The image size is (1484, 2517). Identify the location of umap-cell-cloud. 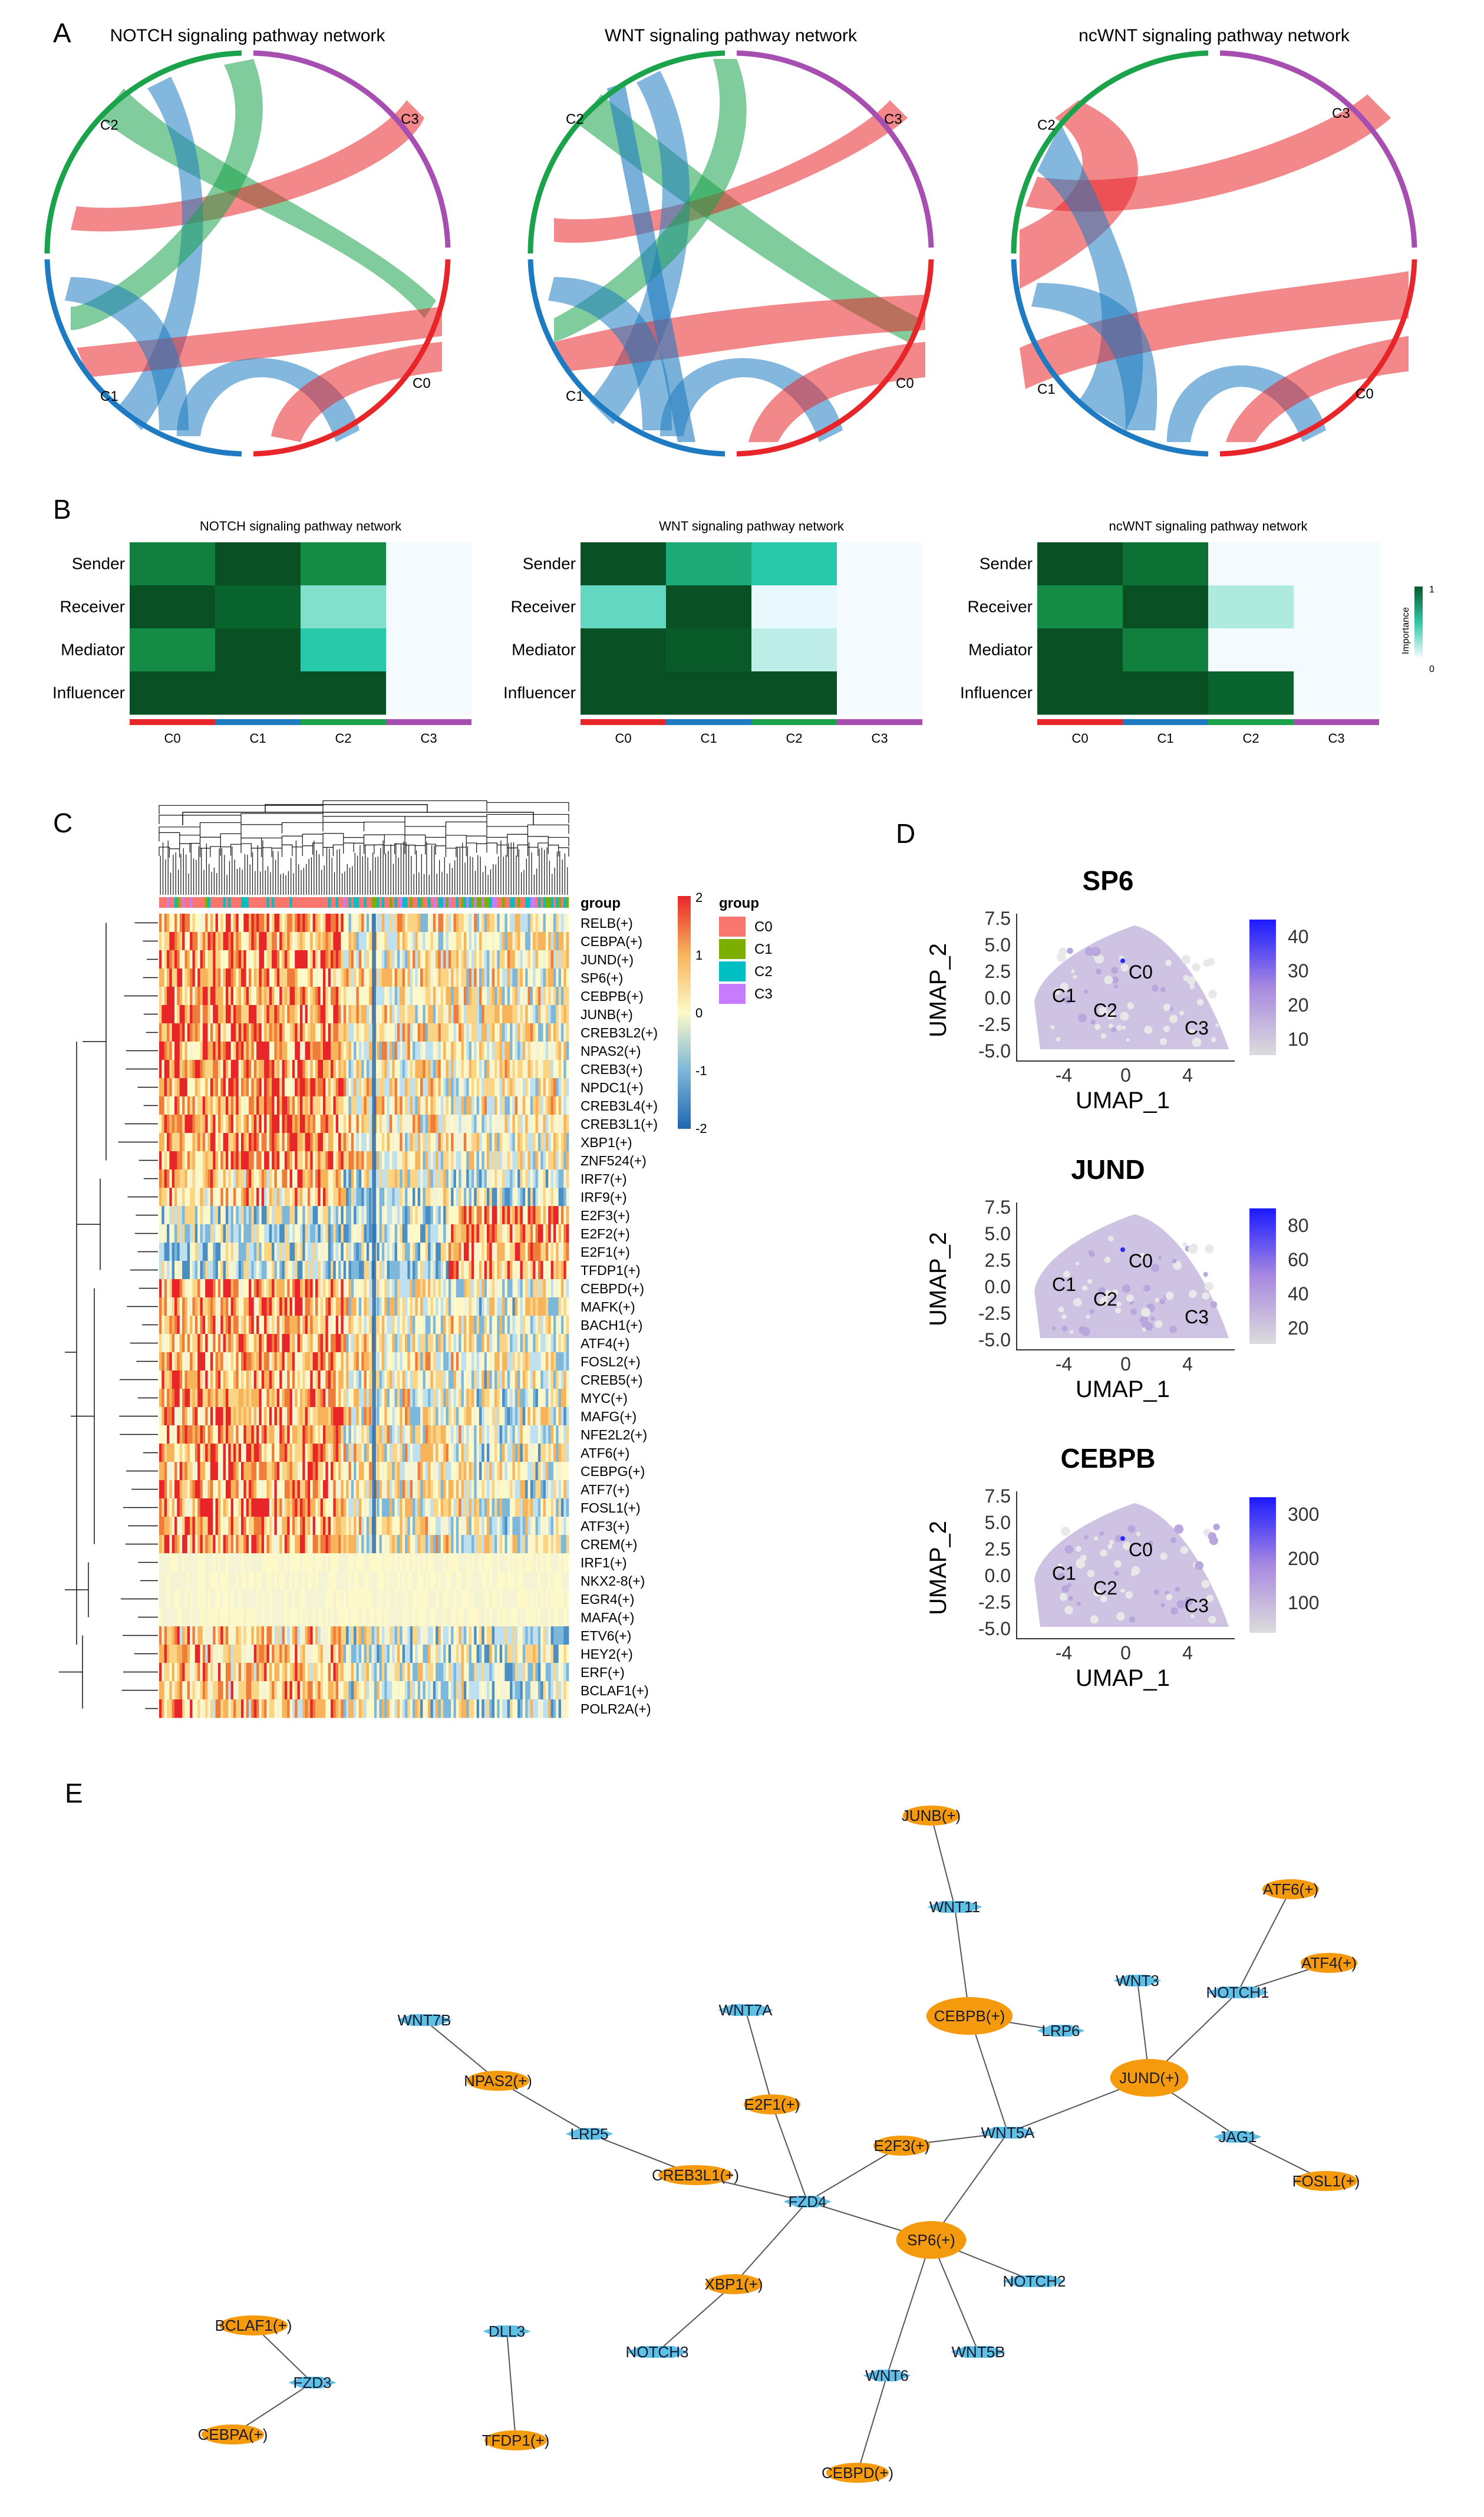
(1131, 1276).